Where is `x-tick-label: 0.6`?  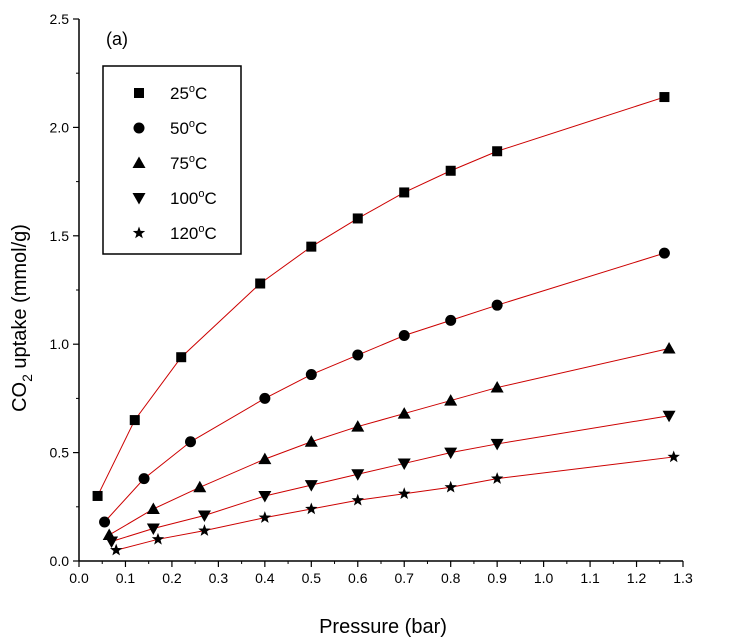 x-tick-label: 0.6 is located at coordinates (358, 578).